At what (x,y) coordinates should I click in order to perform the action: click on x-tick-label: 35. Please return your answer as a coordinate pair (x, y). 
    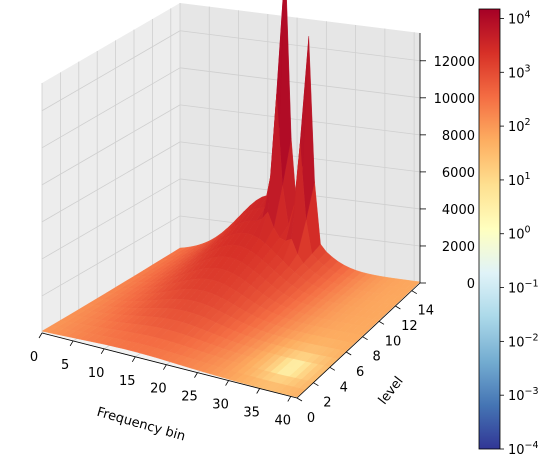
    Looking at the image, I should click on (251, 412).